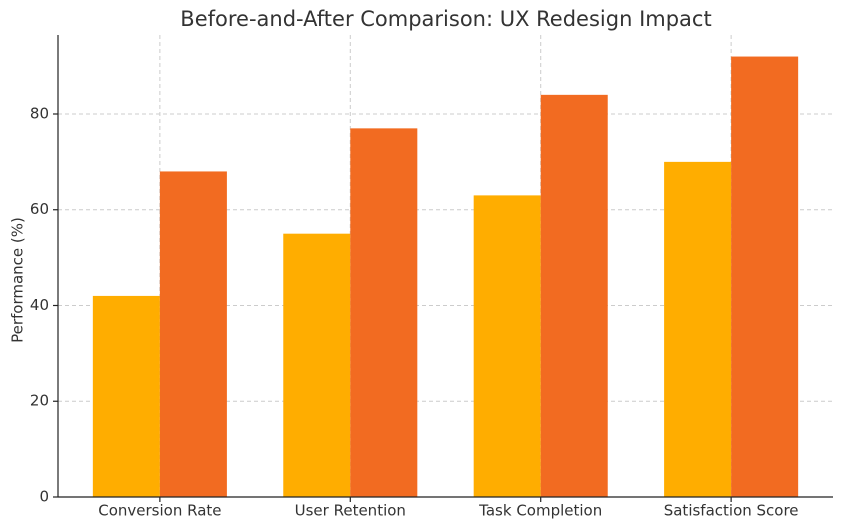 Image resolution: width=843 pixels, height=529 pixels. I want to click on y-tick-label: 0, so click(44, 497).